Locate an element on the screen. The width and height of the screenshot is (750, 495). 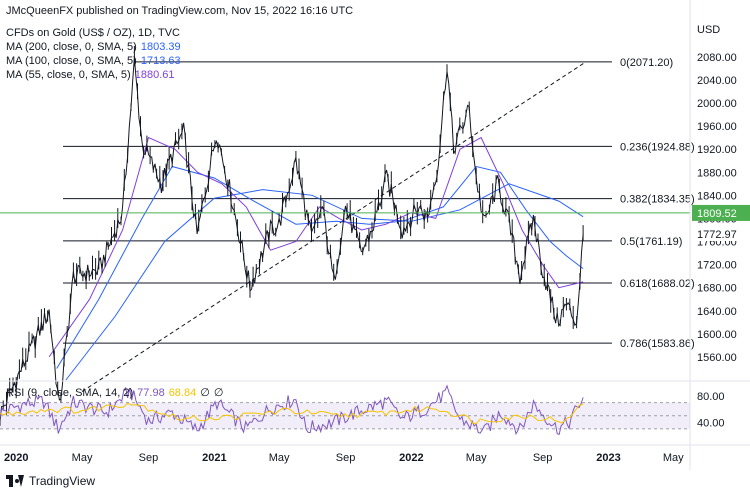
rsi-legend: RSI (9, close, SMA, 14, 2) 77.98 68.84 ∅ ∅ is located at coordinates (114, 392).